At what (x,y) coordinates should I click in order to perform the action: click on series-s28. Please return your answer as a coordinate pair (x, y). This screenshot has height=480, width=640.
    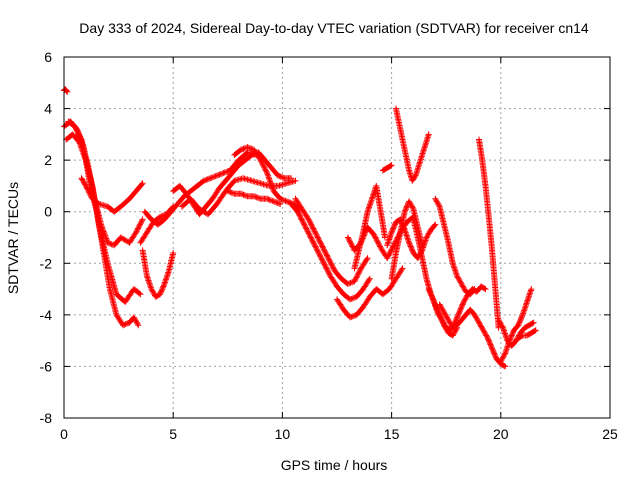
    Looking at the image, I should click on (516, 325).